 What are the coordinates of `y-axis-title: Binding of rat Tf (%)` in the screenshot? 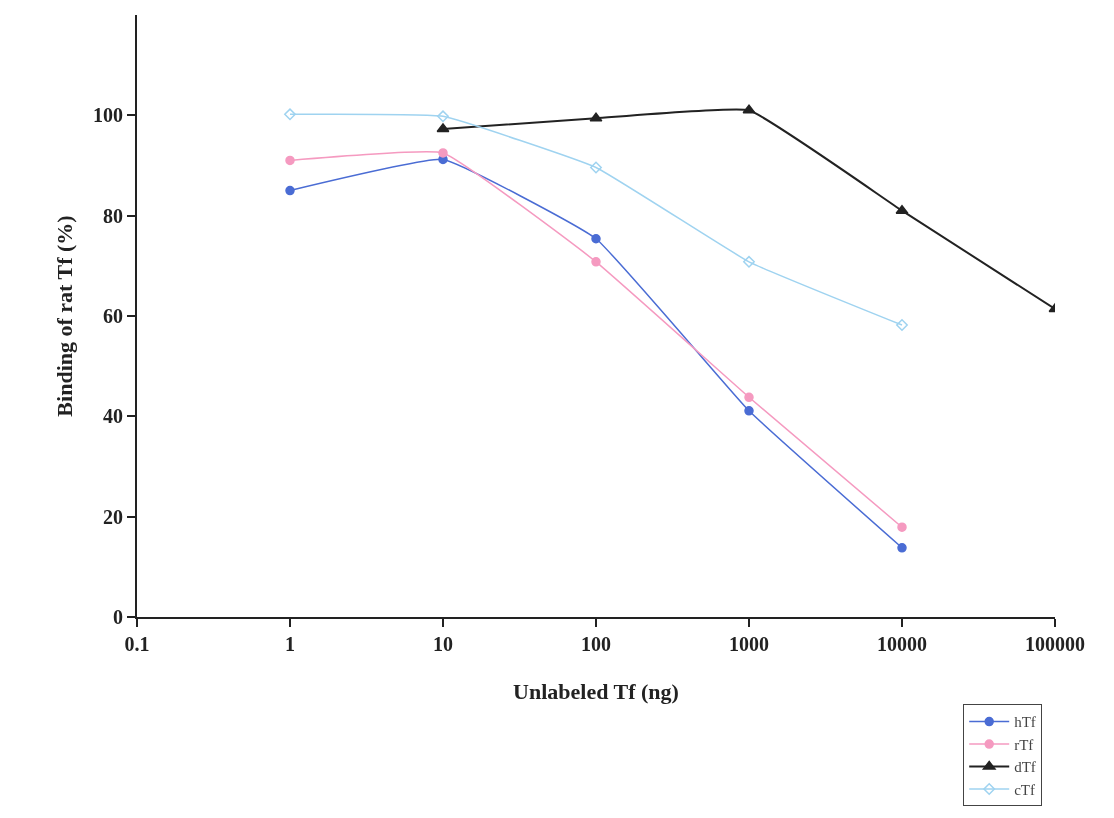 It's located at (65, 316).